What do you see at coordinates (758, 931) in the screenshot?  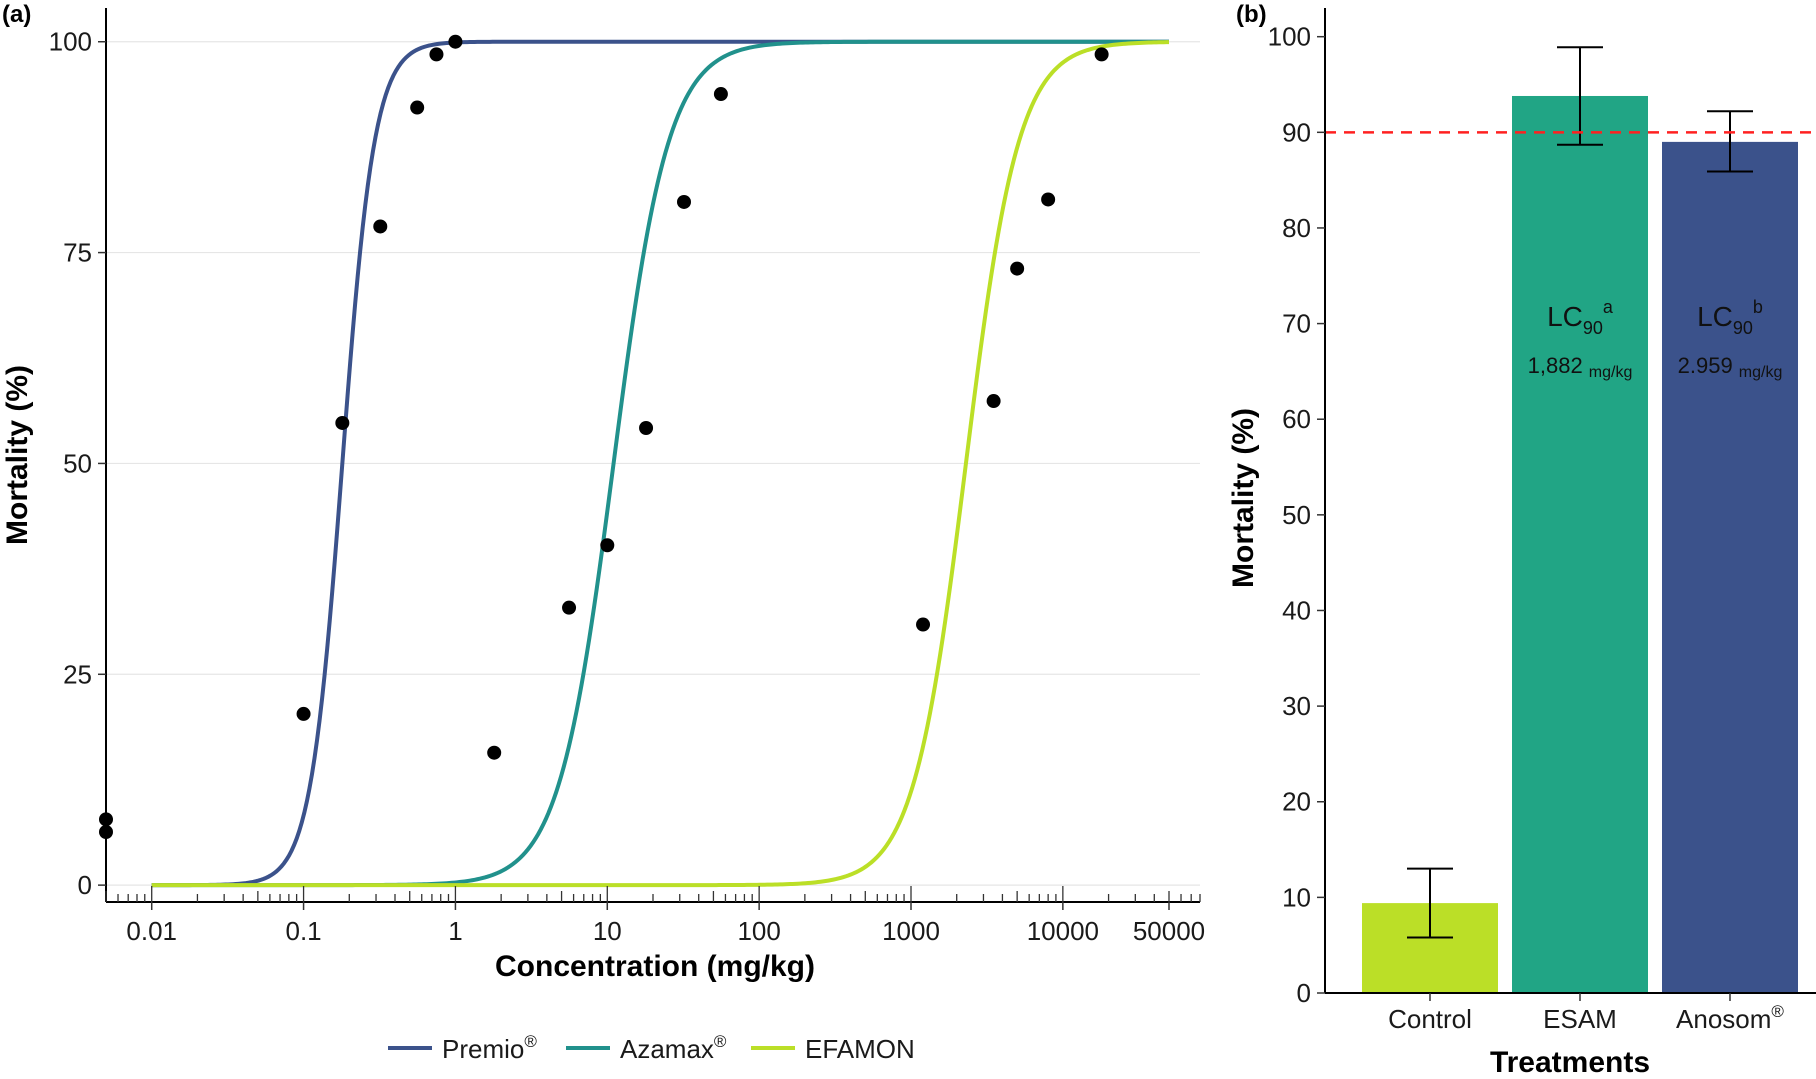 I see `x-tick-label: 100` at bounding box center [758, 931].